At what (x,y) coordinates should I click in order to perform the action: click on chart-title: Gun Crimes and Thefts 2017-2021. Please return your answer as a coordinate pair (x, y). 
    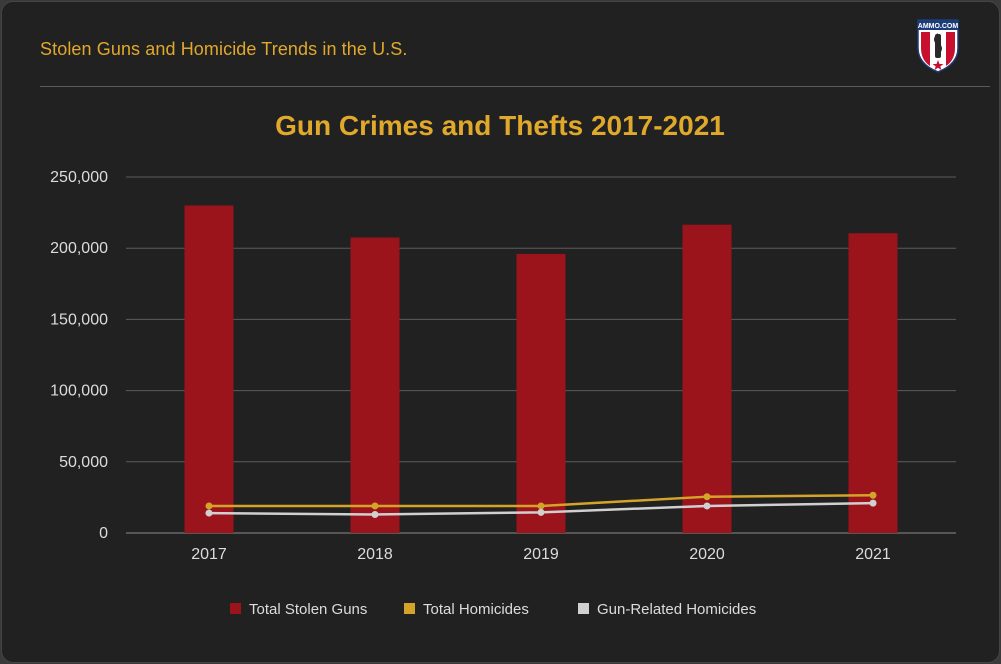
    Looking at the image, I should click on (500, 125).